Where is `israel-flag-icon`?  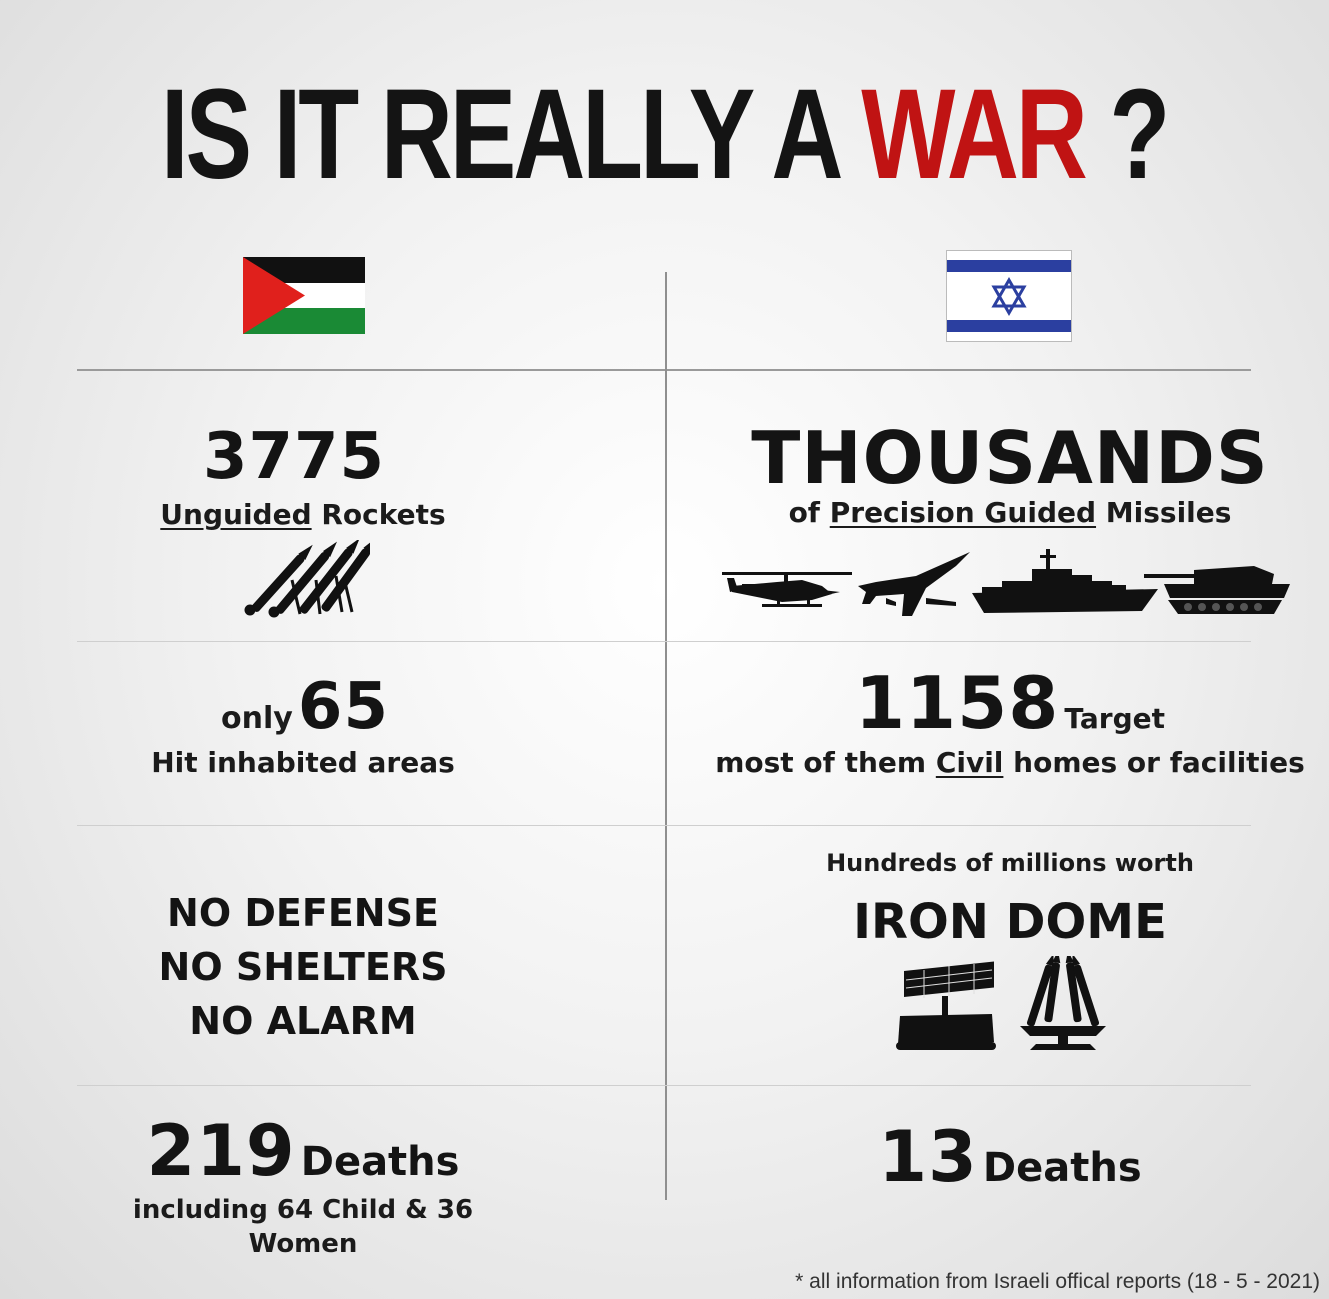 israel-flag-icon is located at coordinates (1009, 296).